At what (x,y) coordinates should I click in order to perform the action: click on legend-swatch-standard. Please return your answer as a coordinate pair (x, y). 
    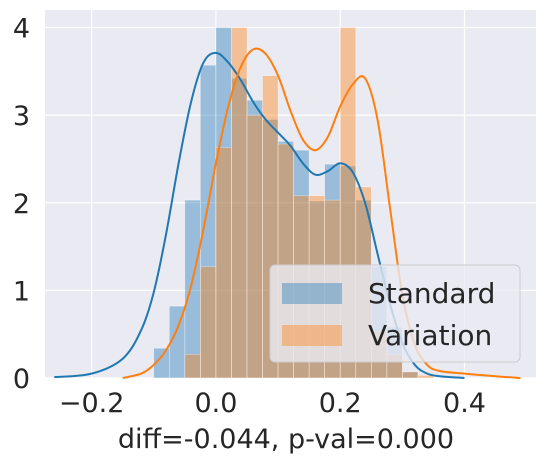
    Looking at the image, I should click on (312, 293).